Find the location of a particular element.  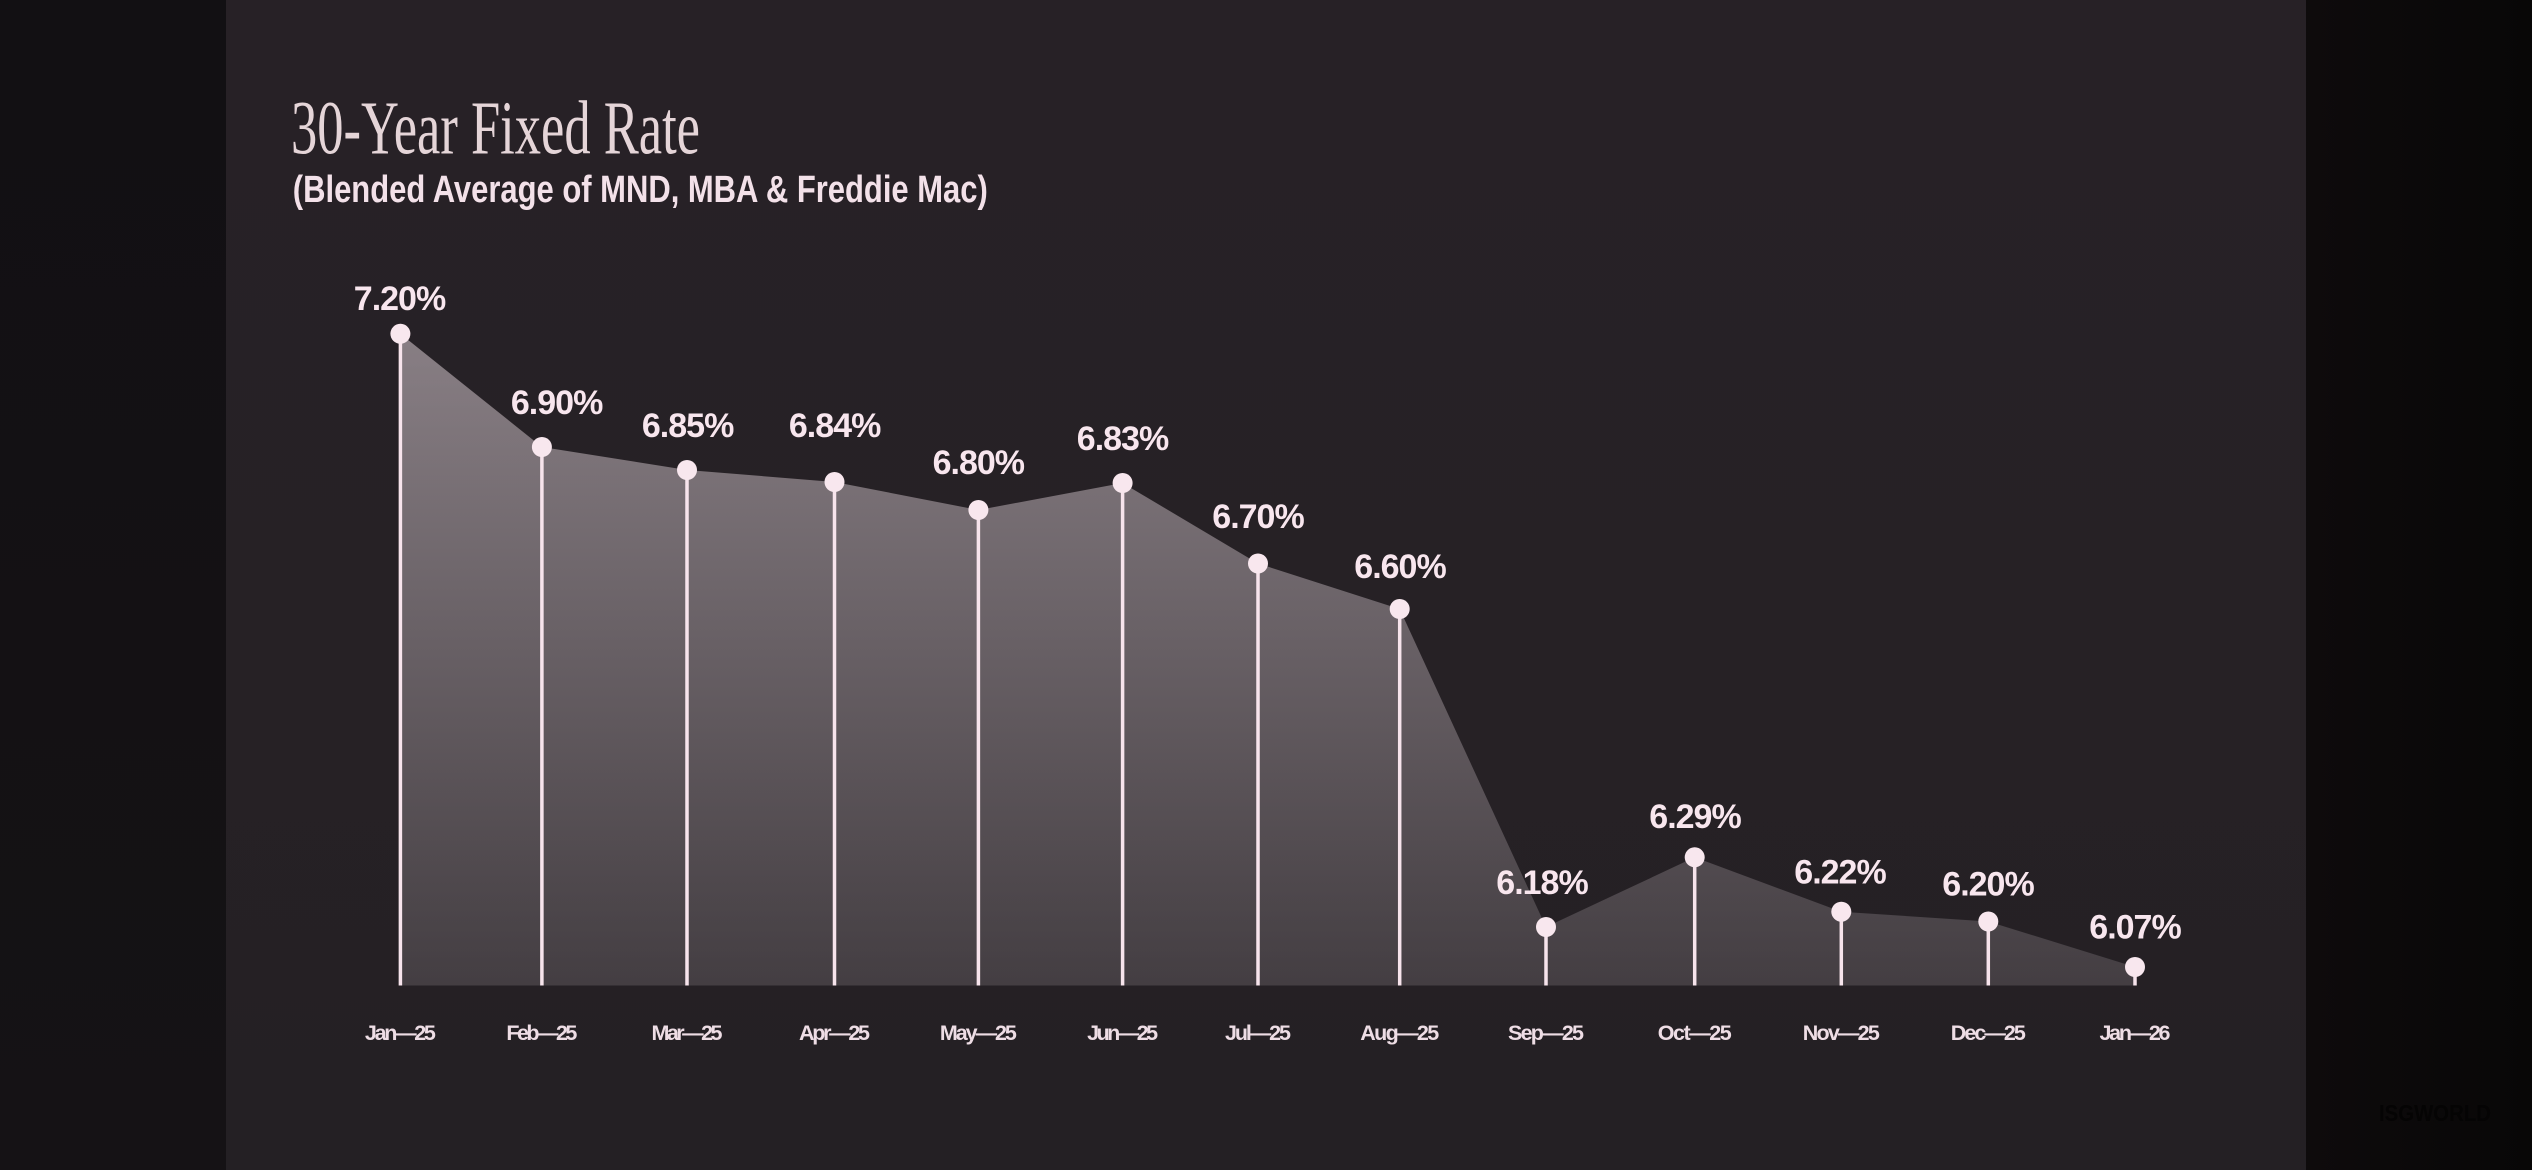

svg-text: Apr—25 is located at coordinates (834, 1033).